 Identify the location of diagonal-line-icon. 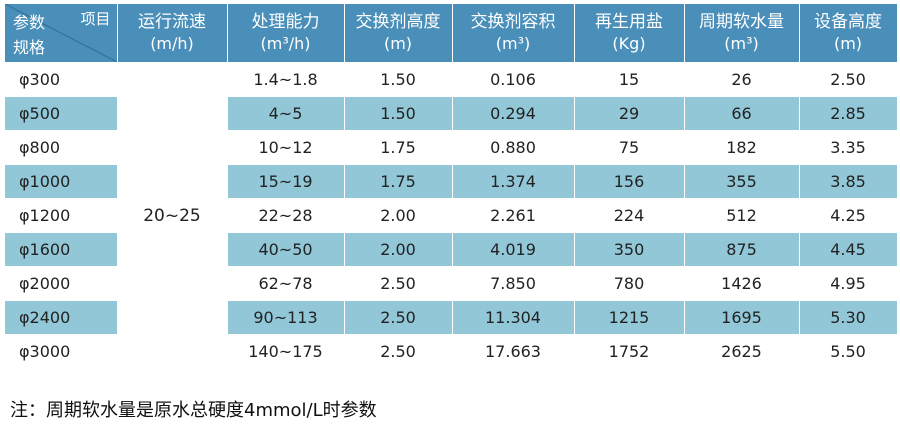
(61, 33).